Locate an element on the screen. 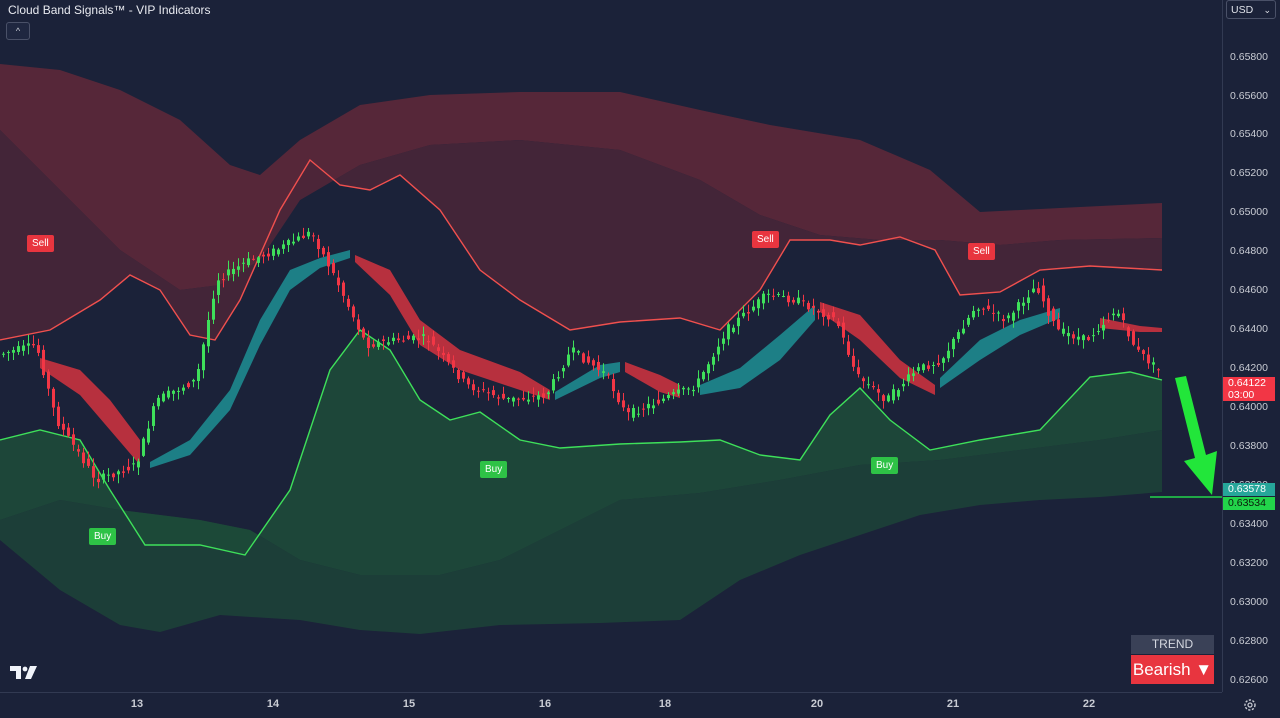 The height and width of the screenshot is (718, 1280). tradingview-logo is located at coordinates (24, 672).